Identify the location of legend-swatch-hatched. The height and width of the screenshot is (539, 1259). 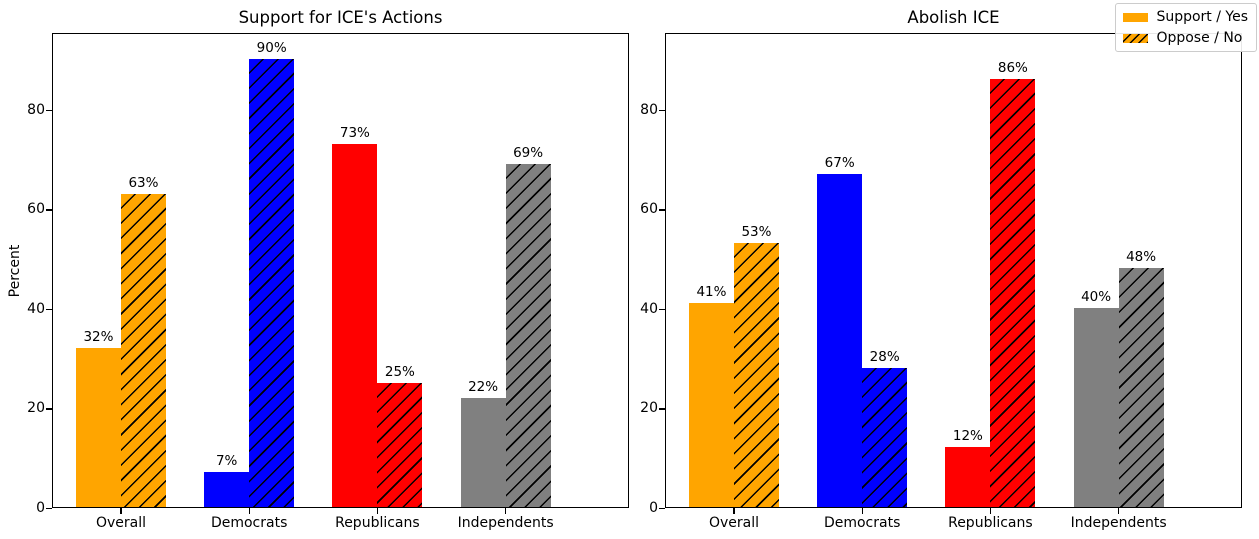
(1136, 38).